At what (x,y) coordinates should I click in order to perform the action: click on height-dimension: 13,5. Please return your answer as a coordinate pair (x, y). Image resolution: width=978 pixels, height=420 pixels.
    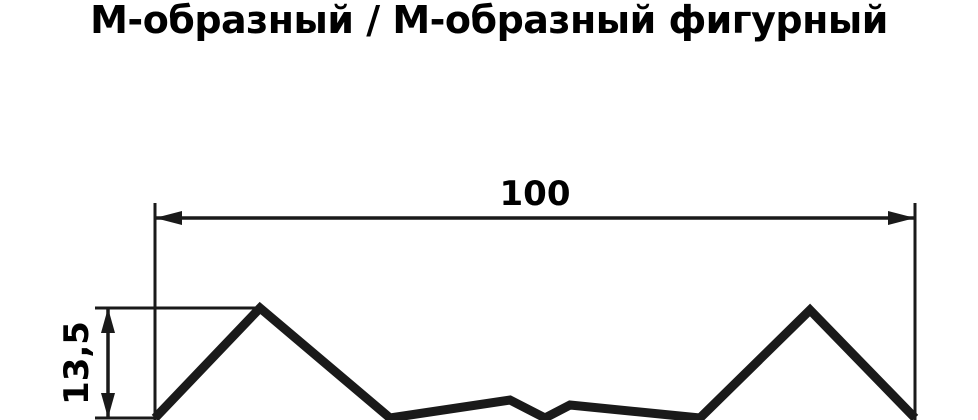
    Looking at the image, I should click on (86, 363).